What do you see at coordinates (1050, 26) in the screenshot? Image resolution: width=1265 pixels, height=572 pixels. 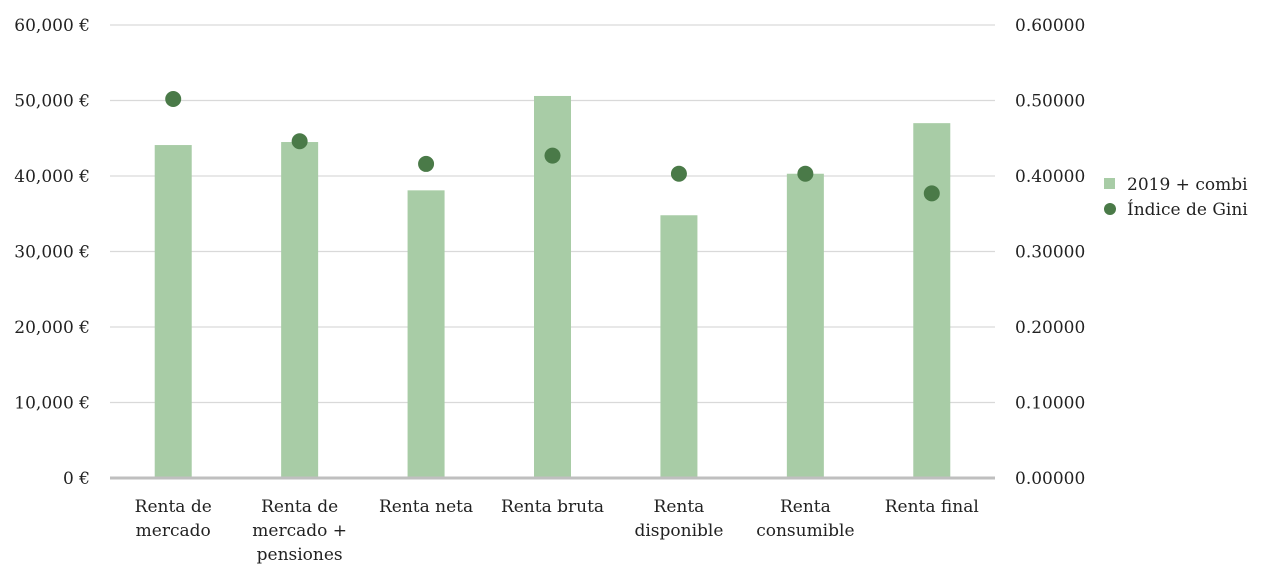 I see `y-right-tick-label: 0.60000` at bounding box center [1050, 26].